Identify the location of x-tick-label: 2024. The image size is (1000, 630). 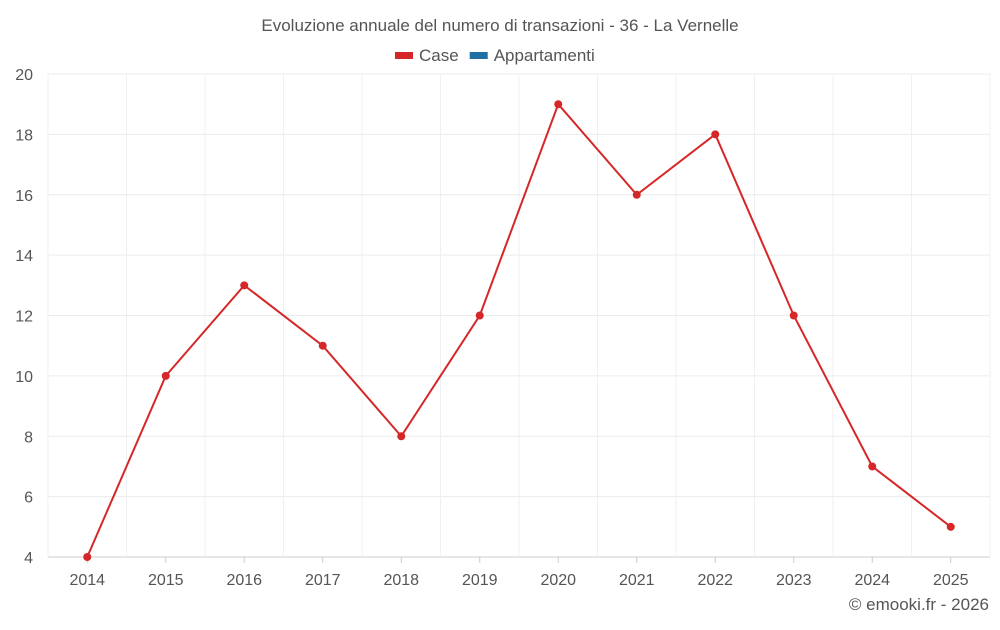
(872, 580).